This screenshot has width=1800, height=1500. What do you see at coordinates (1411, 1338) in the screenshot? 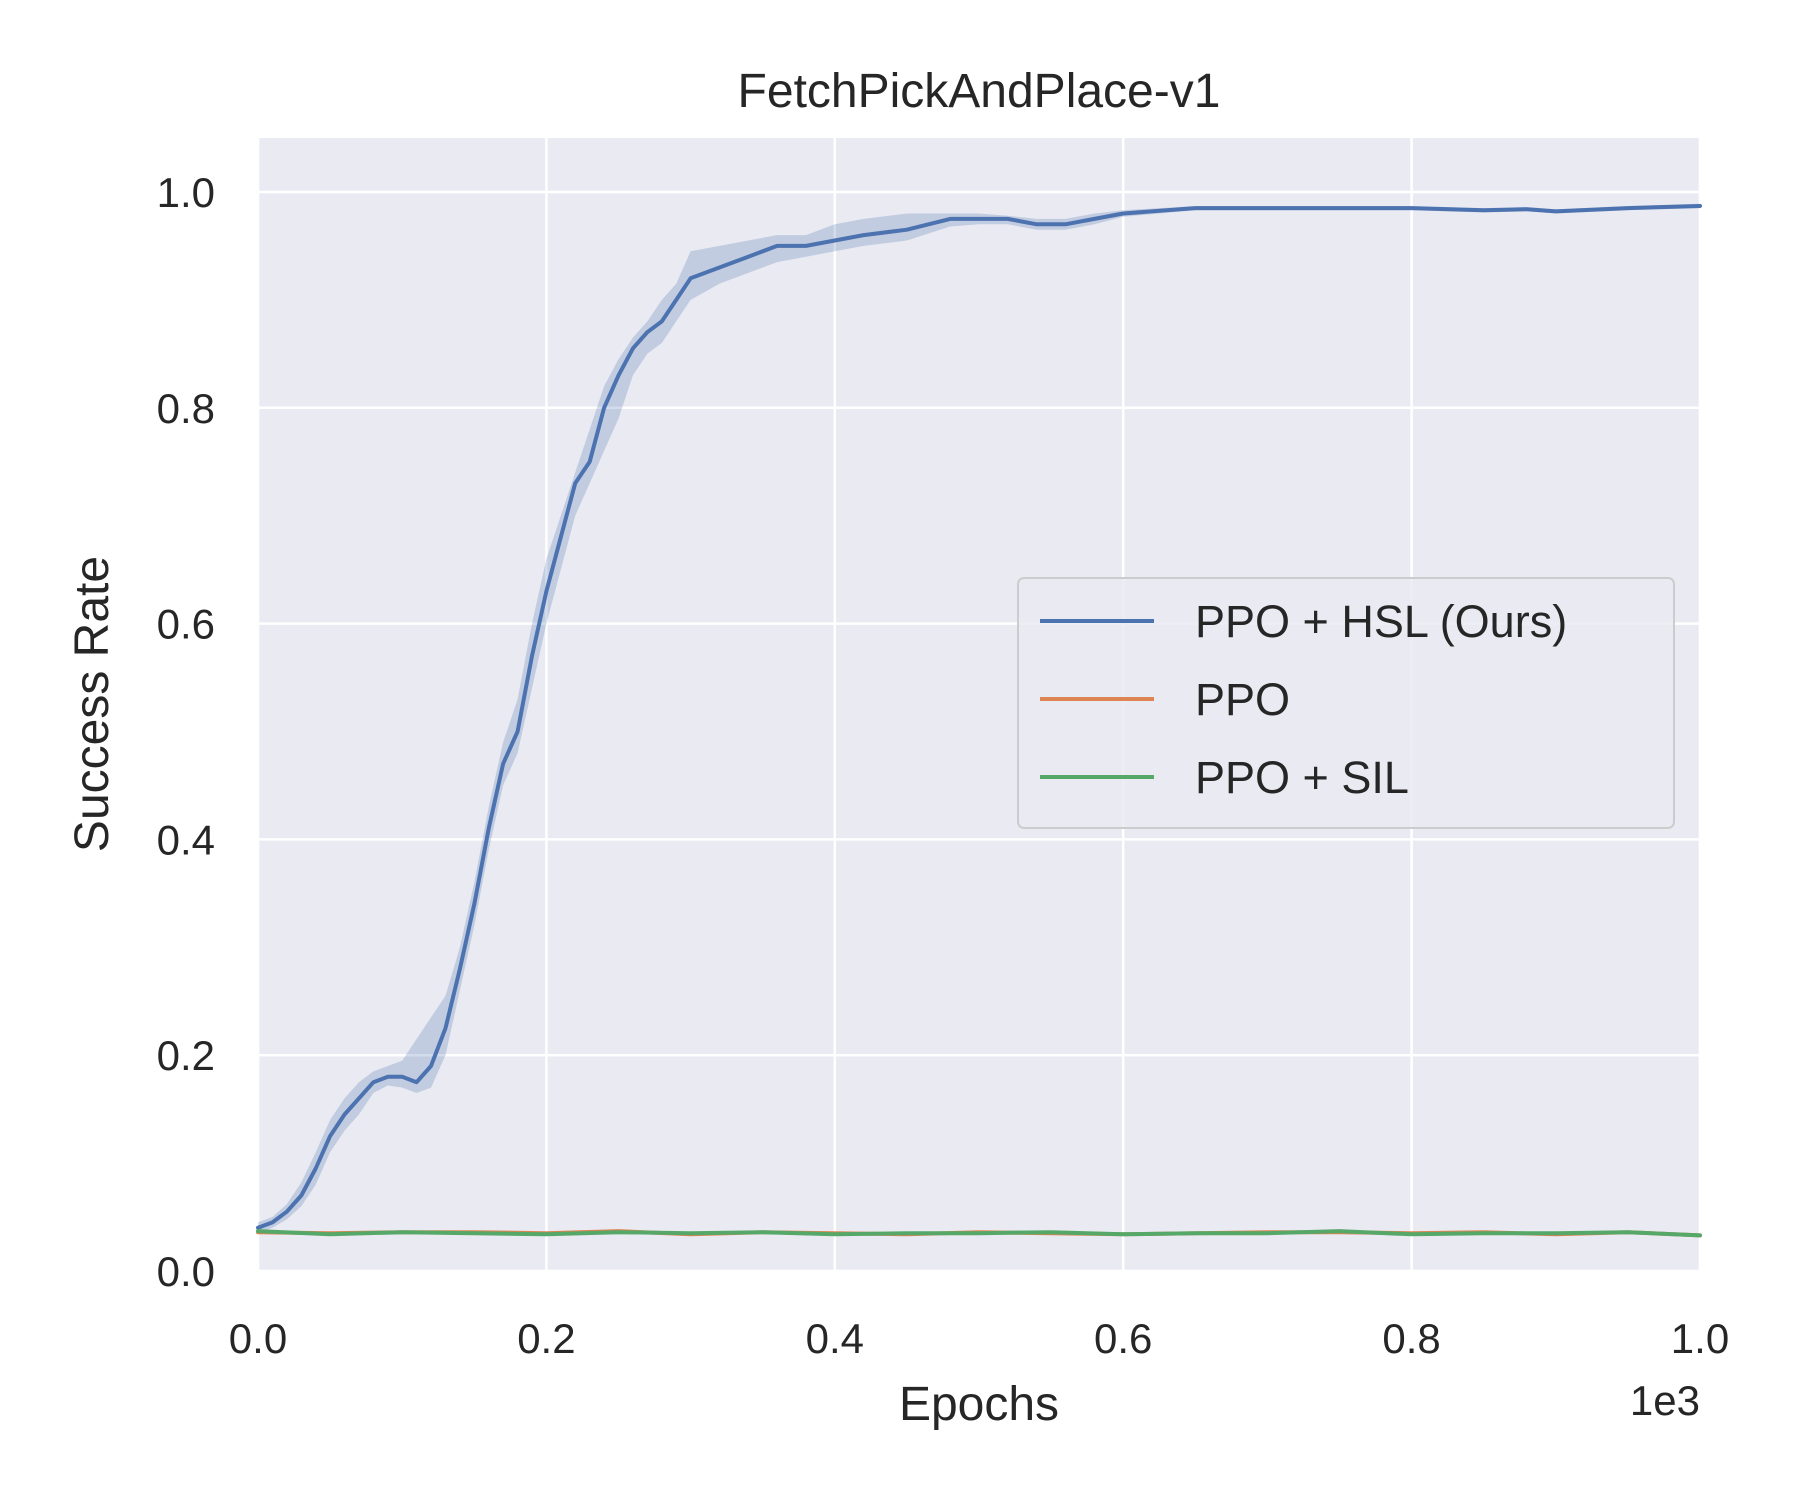
I see `x-tick-label: 0.8` at bounding box center [1411, 1338].